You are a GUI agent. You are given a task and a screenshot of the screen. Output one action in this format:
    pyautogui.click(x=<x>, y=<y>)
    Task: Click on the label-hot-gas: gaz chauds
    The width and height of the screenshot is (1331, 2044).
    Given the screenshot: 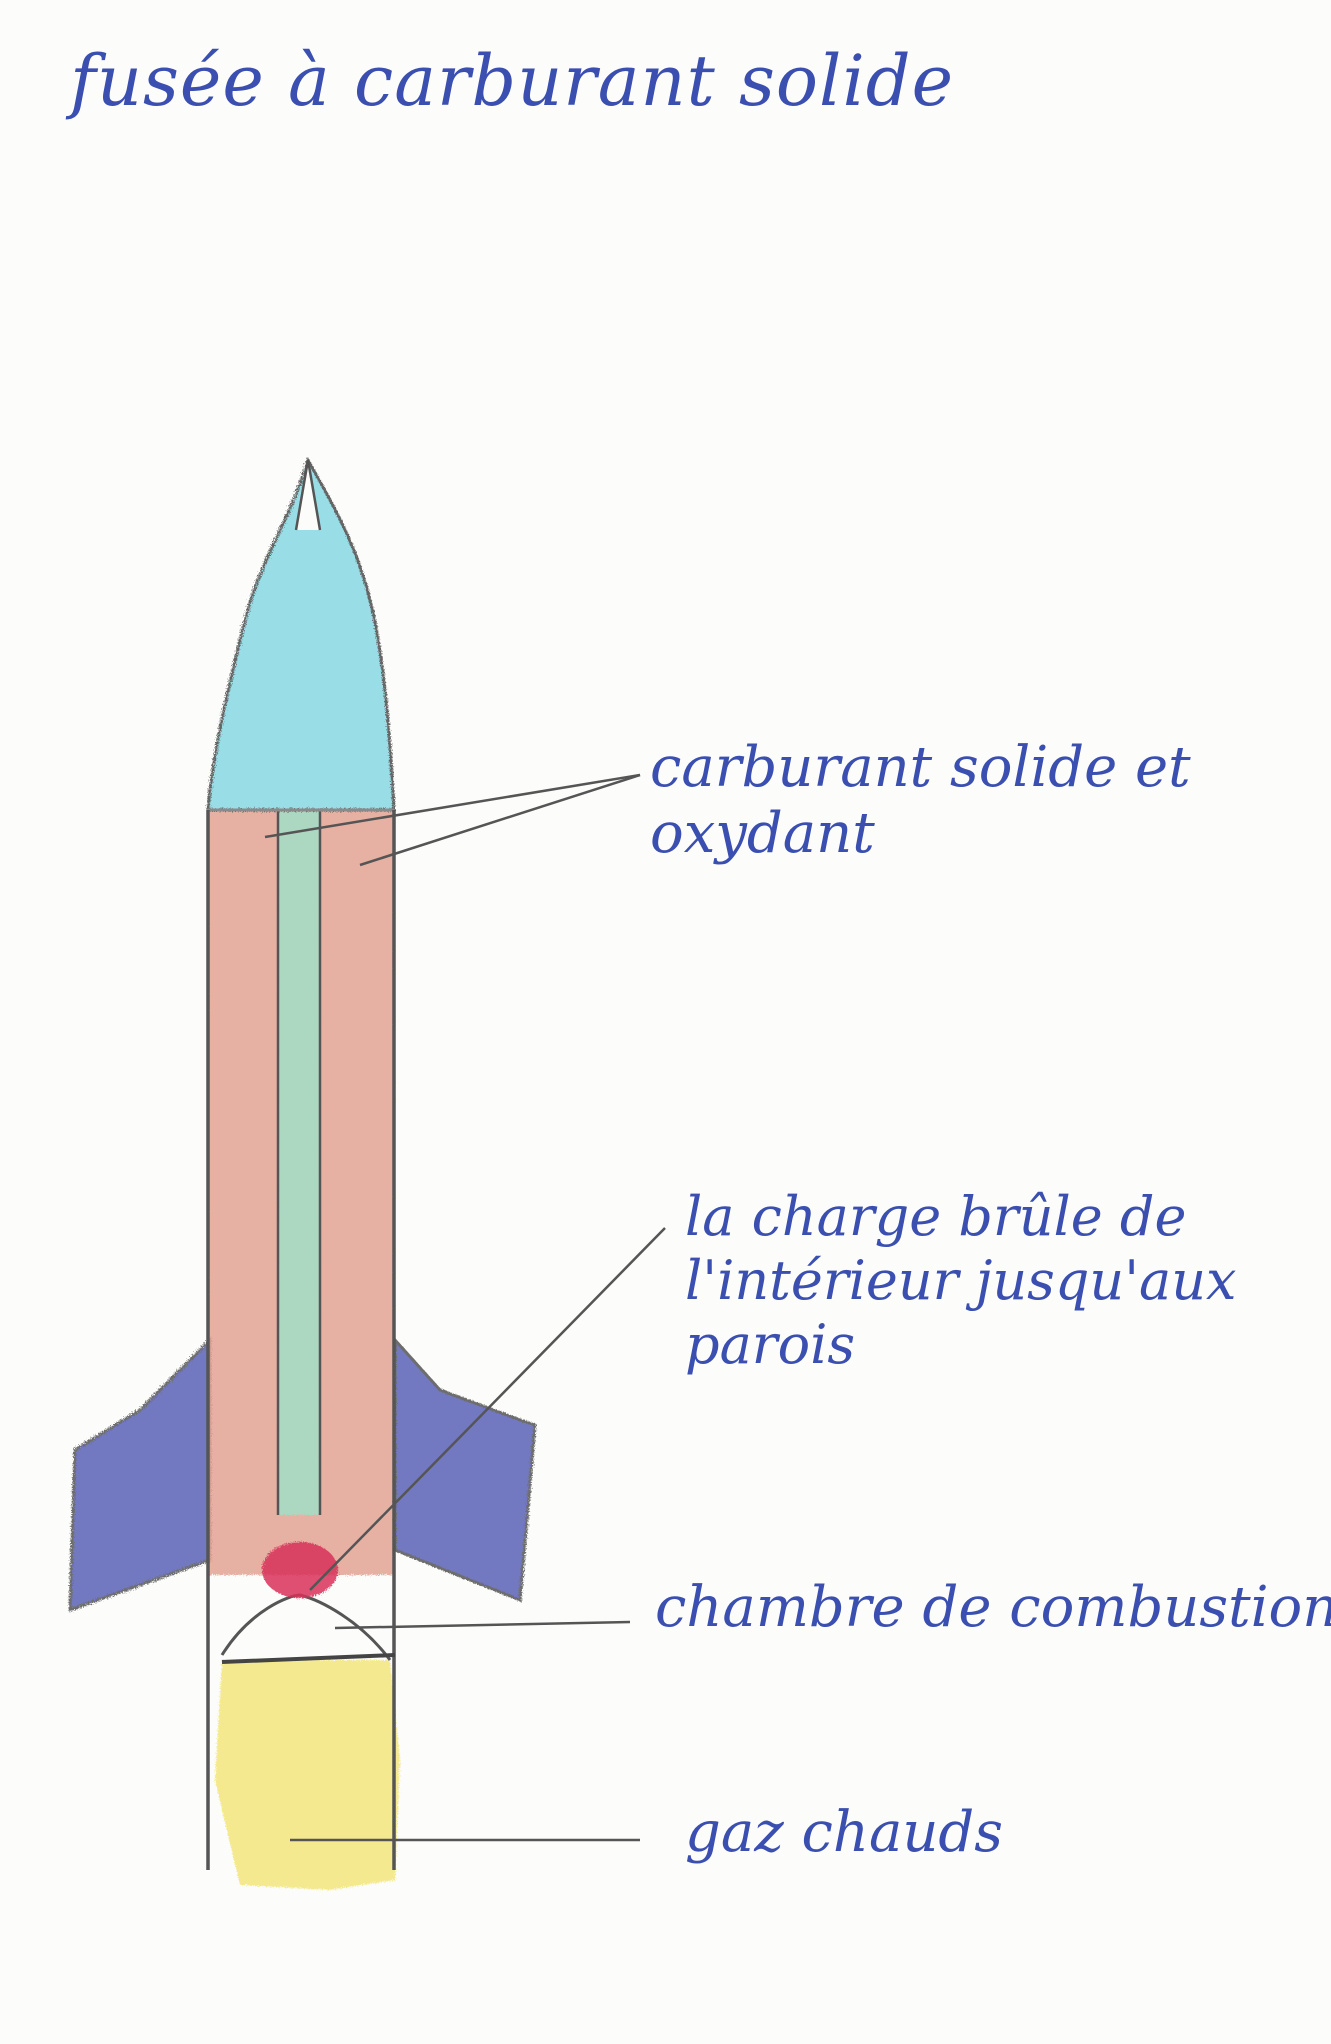 What is the action you would take?
    pyautogui.click(x=844, y=1832)
    